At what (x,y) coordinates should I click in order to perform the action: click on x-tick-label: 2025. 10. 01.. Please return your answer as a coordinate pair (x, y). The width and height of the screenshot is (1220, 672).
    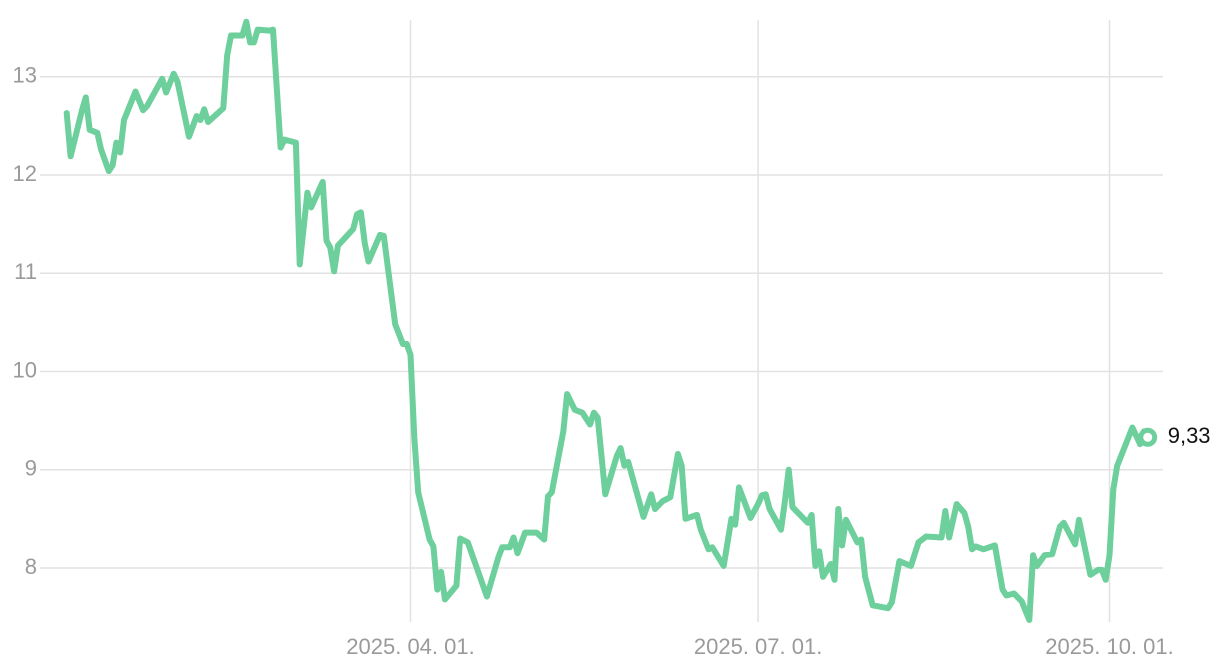
    Looking at the image, I should click on (1109, 646).